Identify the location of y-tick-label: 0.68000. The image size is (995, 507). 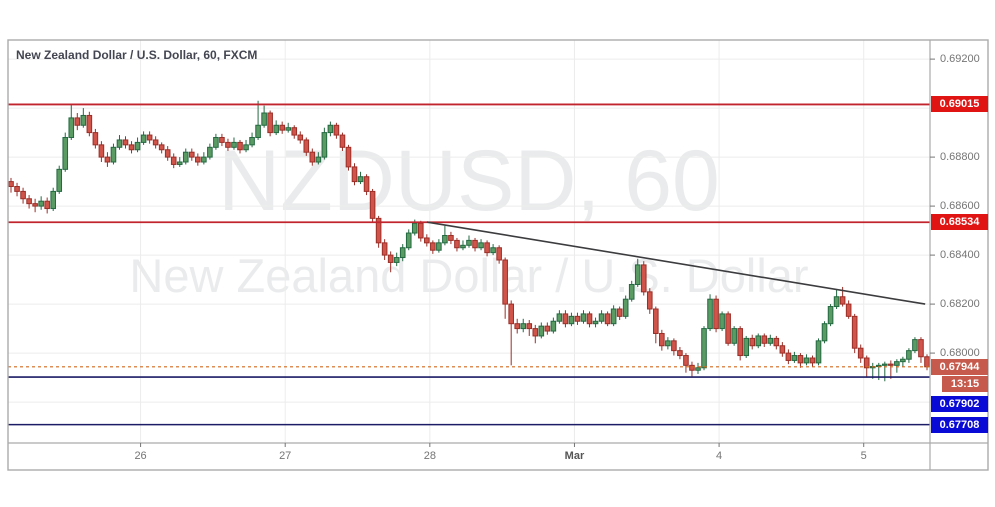
(960, 353).